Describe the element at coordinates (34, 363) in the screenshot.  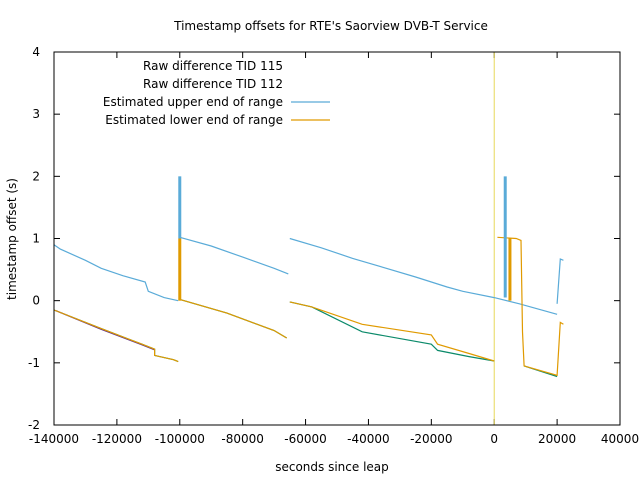
I see `y-tick-label: -1` at that location.